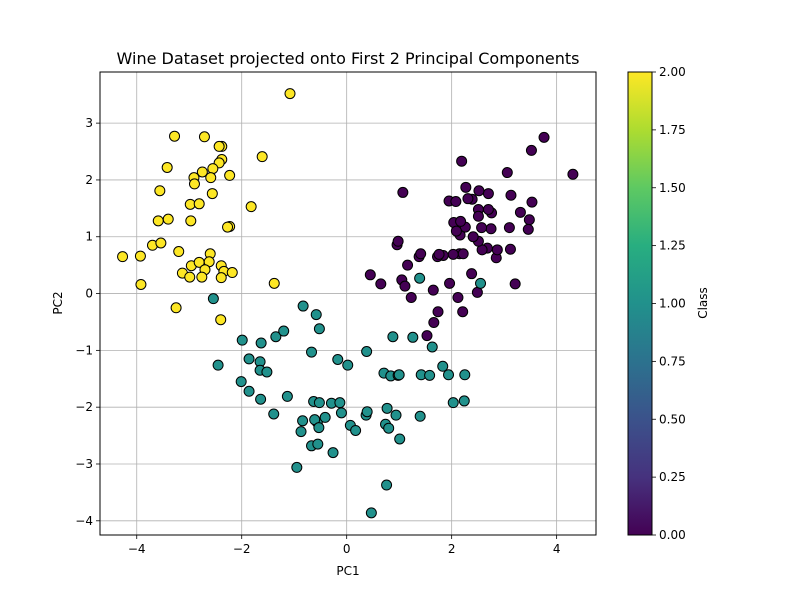 The image size is (800, 600). I want to click on x-tick-label: −4, so click(137, 549).